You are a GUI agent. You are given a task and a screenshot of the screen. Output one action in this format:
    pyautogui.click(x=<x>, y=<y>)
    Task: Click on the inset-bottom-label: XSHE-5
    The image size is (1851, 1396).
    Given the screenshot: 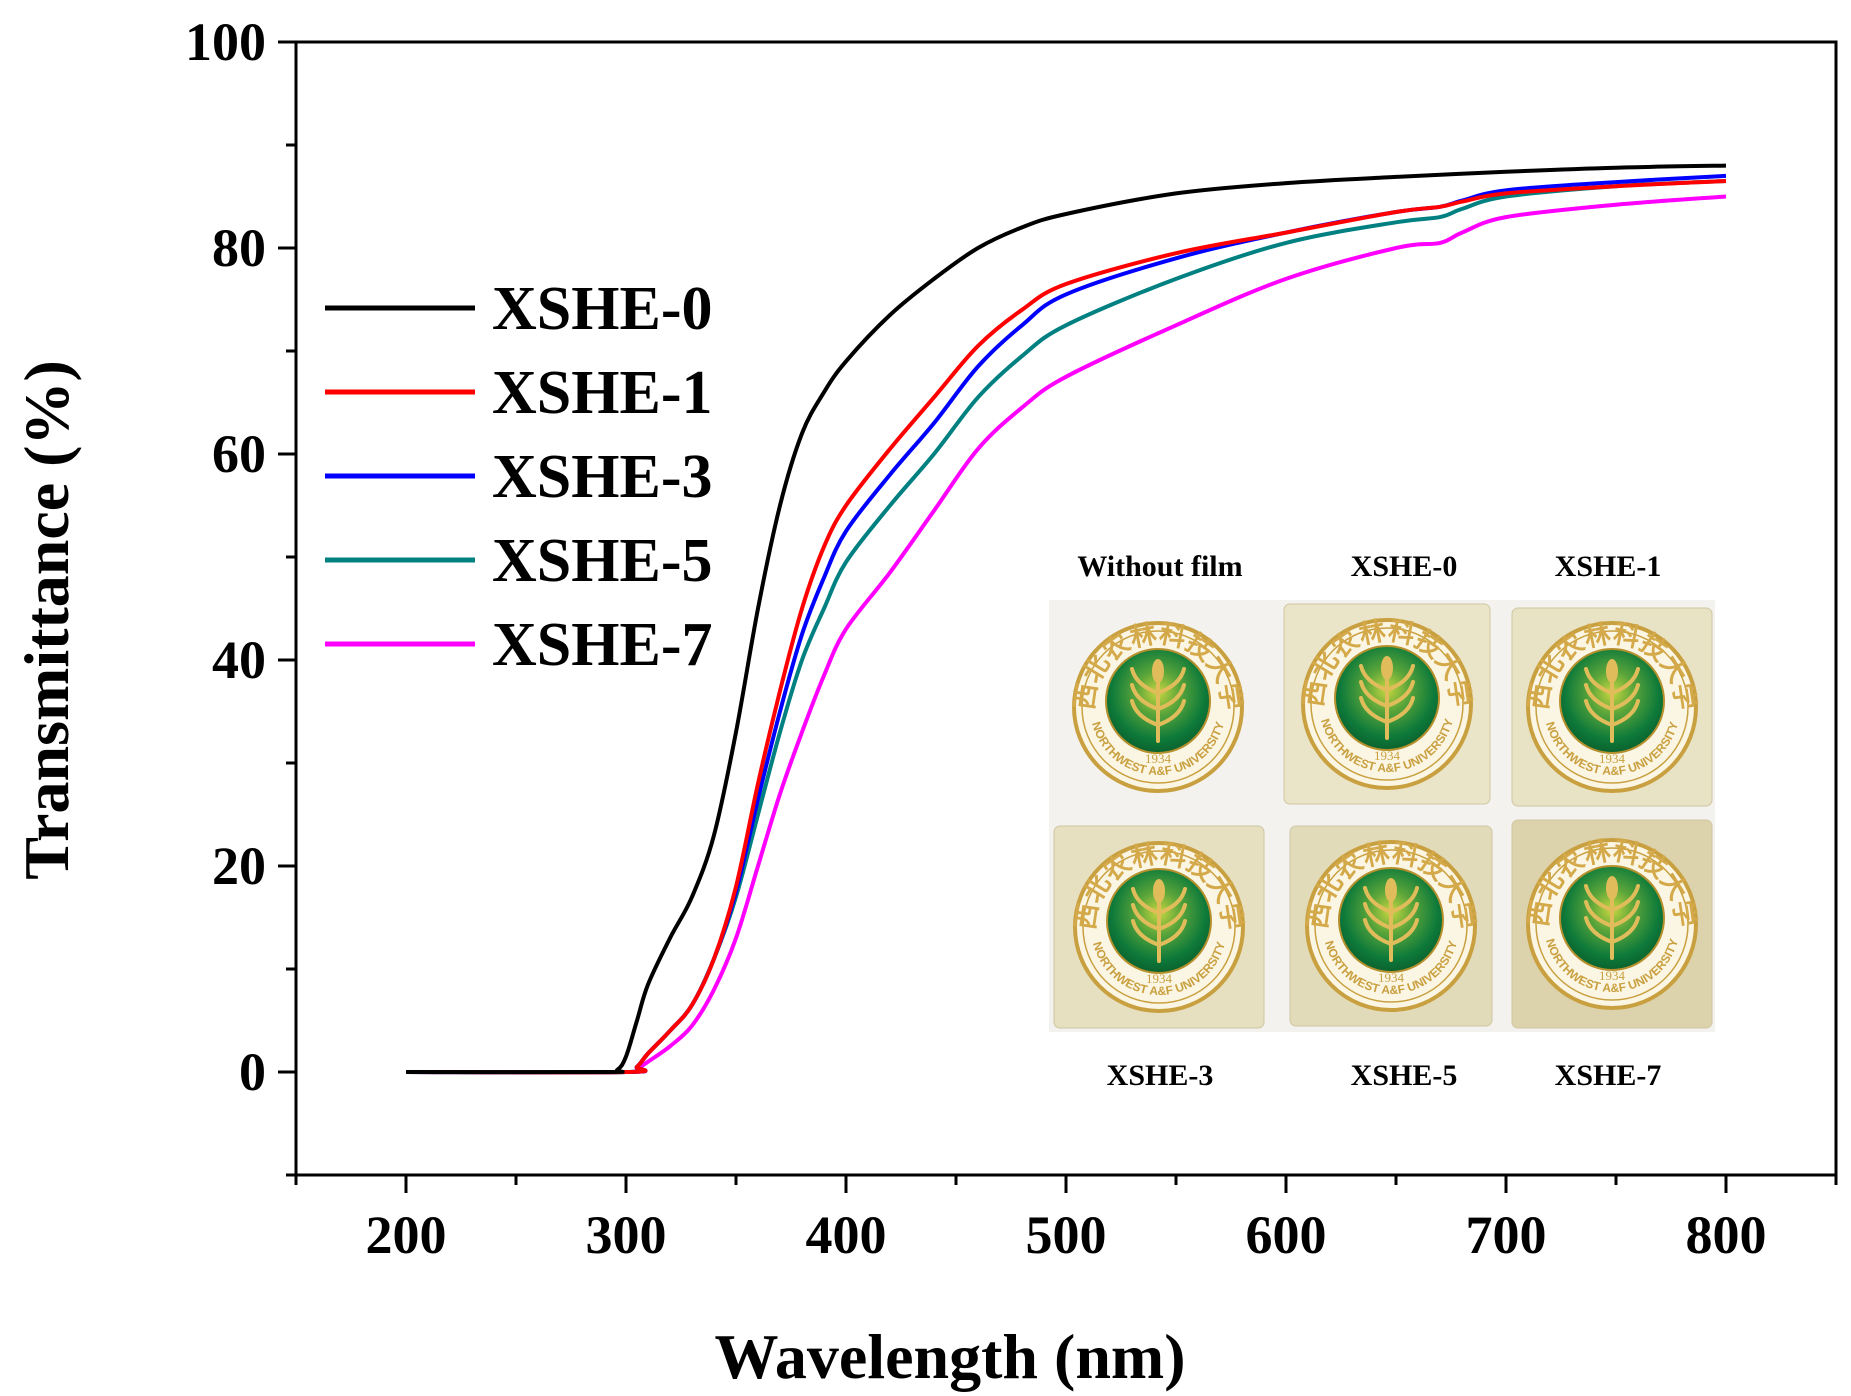 What is the action you would take?
    pyautogui.click(x=1404, y=1075)
    